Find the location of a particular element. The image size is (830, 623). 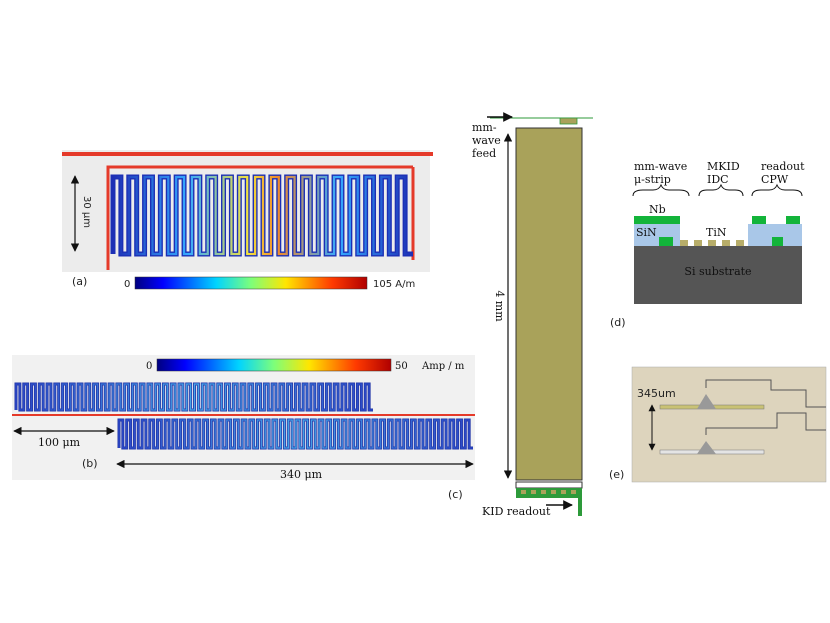

panel-d-nb-strip is located at coordinates (657, 220).